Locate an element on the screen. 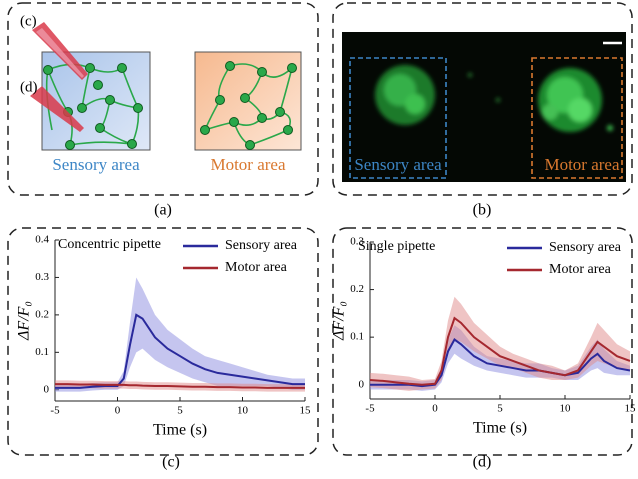  chart-title: Single pipette is located at coordinates (396, 246).